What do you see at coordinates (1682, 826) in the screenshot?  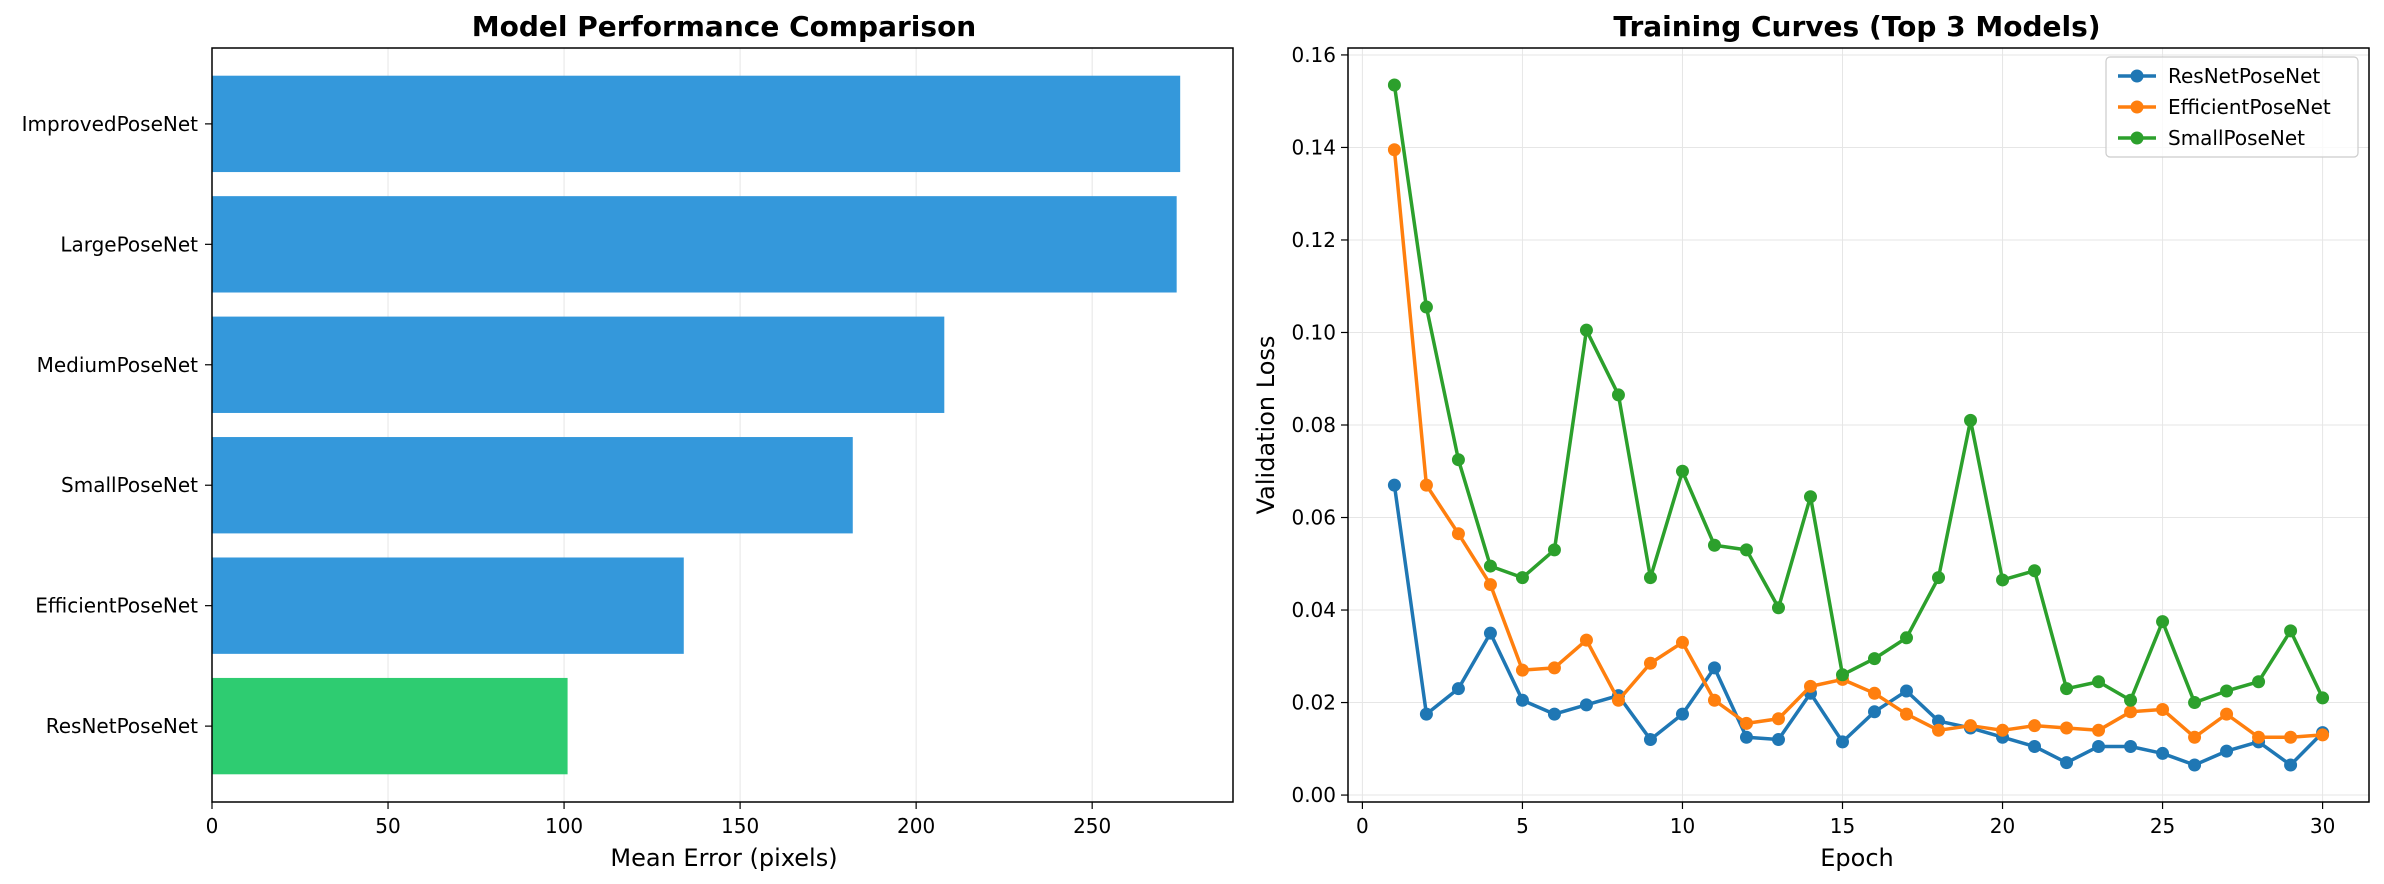 I see `x-tick-label: 10` at bounding box center [1682, 826].